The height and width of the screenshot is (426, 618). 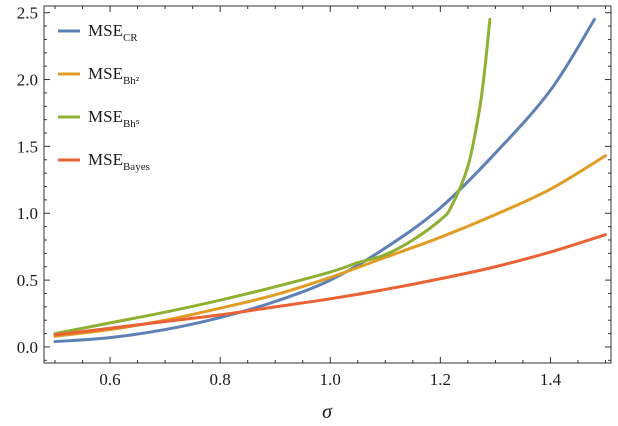 What do you see at coordinates (109, 379) in the screenshot?
I see `x-tick-label: 0.6` at bounding box center [109, 379].